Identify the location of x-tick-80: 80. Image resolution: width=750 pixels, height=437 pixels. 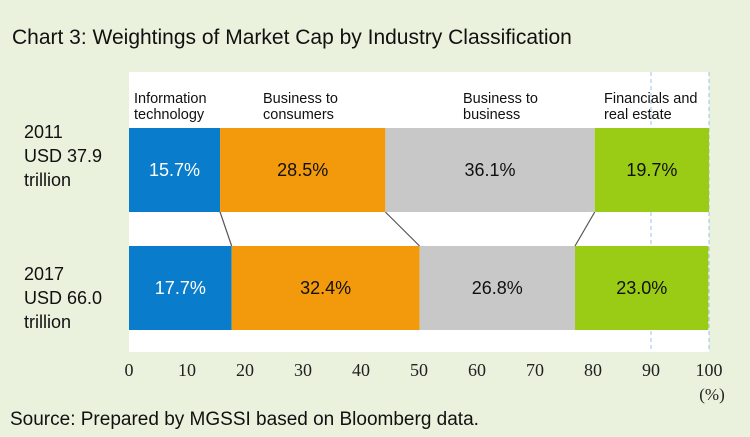
(593, 370).